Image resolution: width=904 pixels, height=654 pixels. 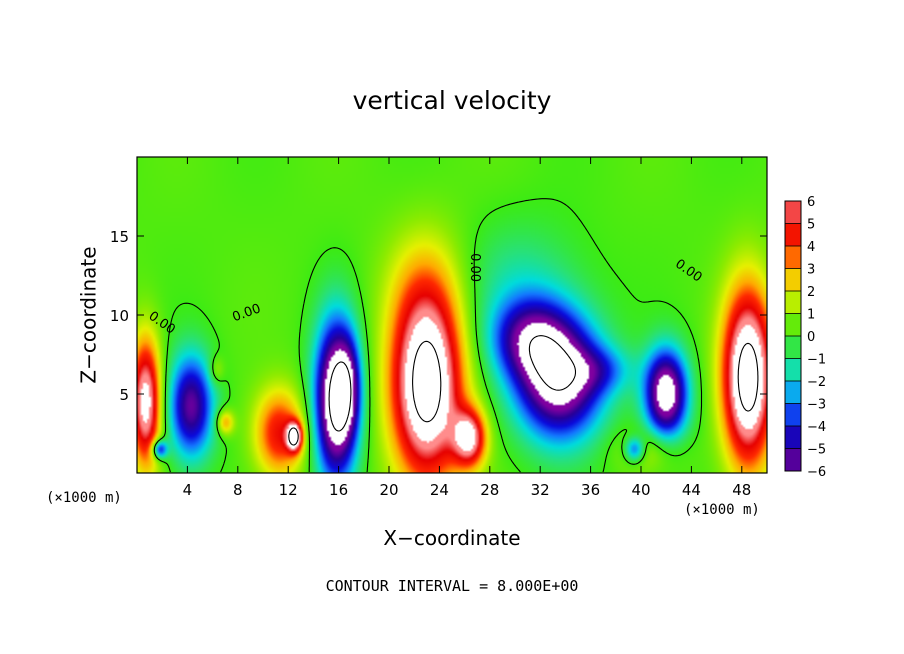 What do you see at coordinates (811, 247) in the screenshot?
I see `colorbar-tick-label: 4` at bounding box center [811, 247].